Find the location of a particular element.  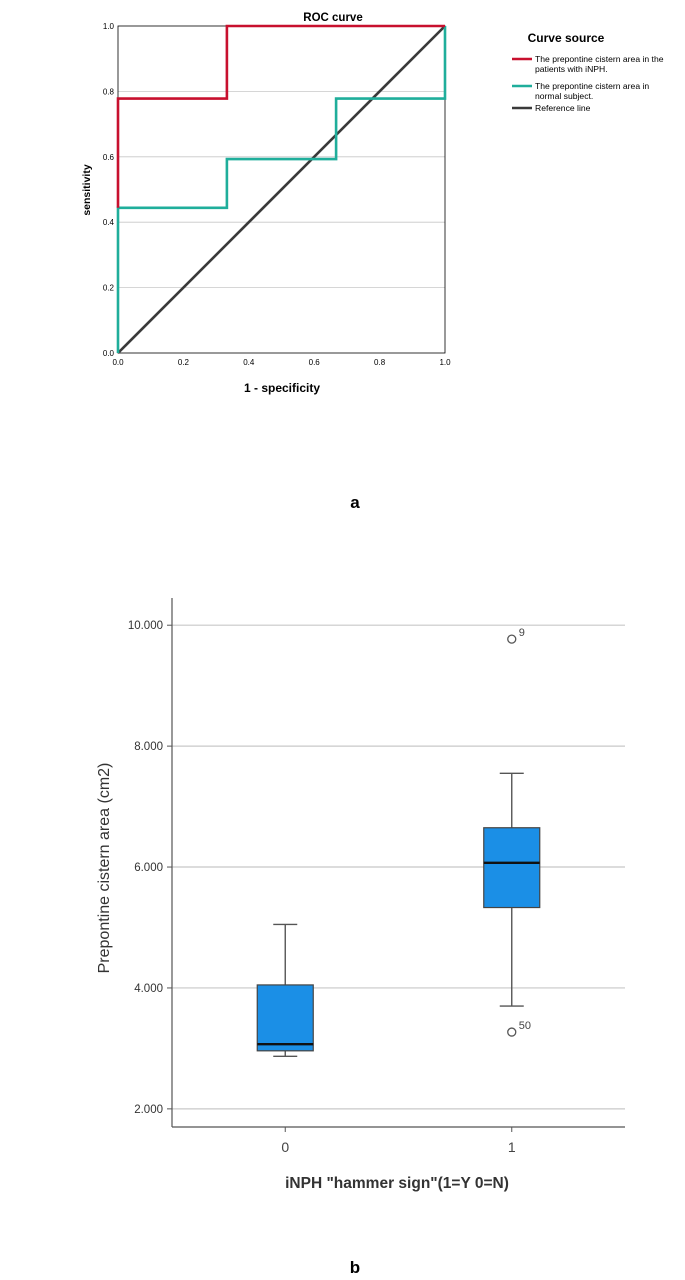

roc-y-tick-label: 1.0 is located at coordinates (109, 26).